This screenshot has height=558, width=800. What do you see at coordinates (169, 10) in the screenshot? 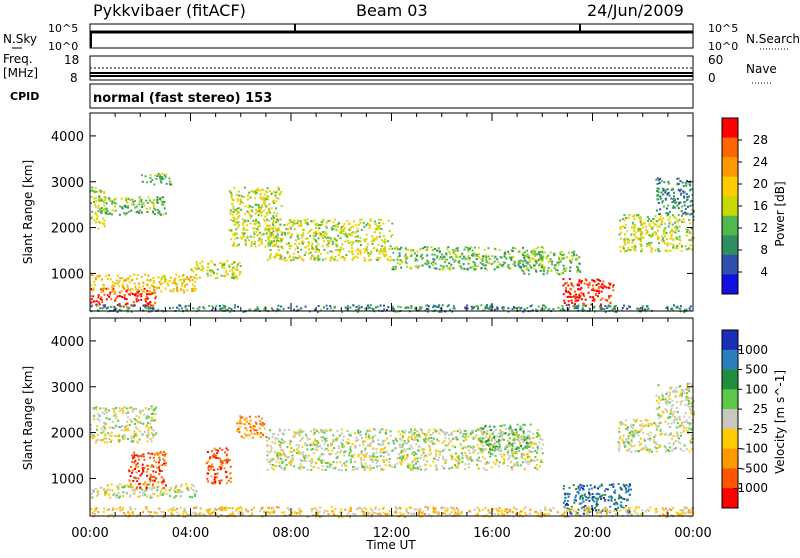
I see `plot-title: Pykkvibaer (fitACF)` at bounding box center [169, 10].